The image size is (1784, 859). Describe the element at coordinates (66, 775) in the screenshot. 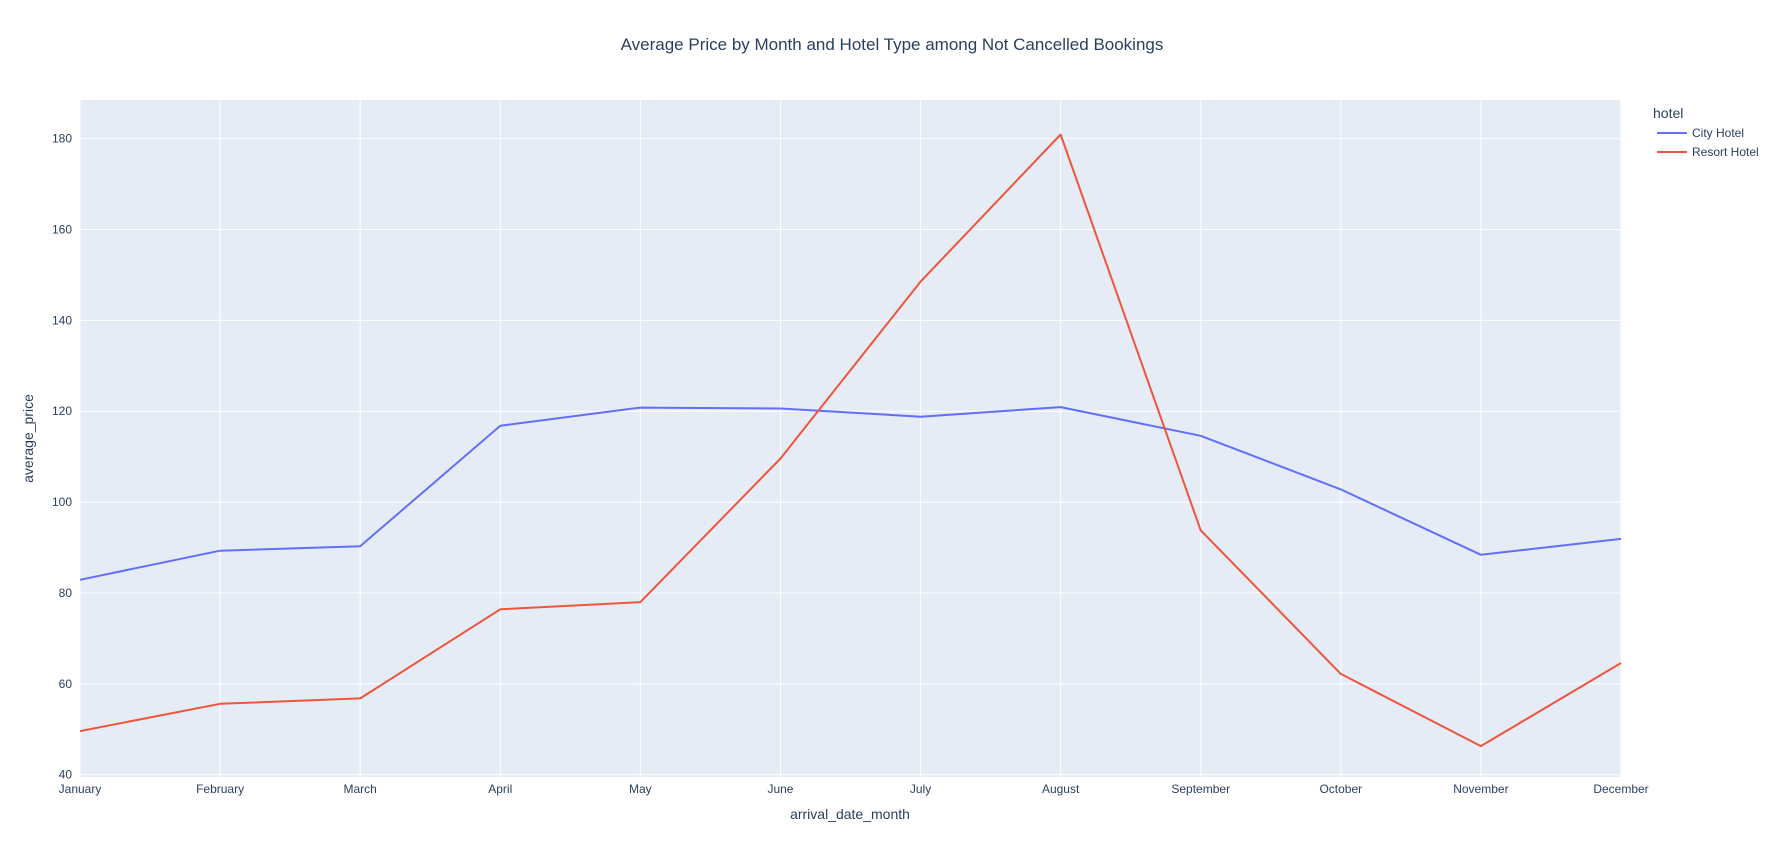

I see `y-tick-label: 40` at that location.